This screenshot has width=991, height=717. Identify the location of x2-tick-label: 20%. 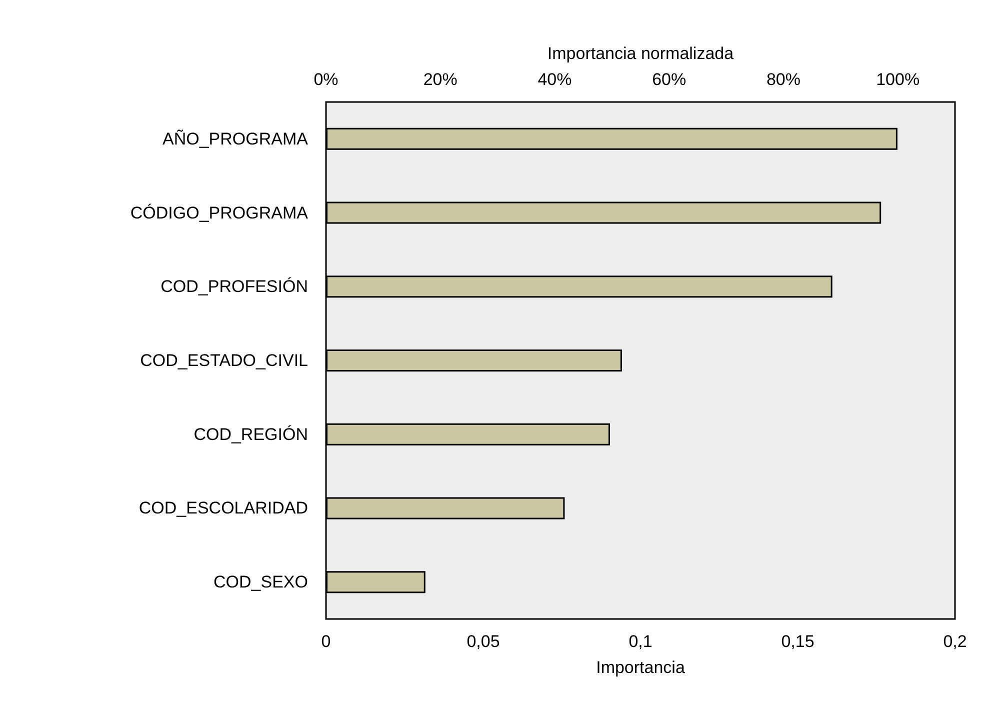
(440, 79).